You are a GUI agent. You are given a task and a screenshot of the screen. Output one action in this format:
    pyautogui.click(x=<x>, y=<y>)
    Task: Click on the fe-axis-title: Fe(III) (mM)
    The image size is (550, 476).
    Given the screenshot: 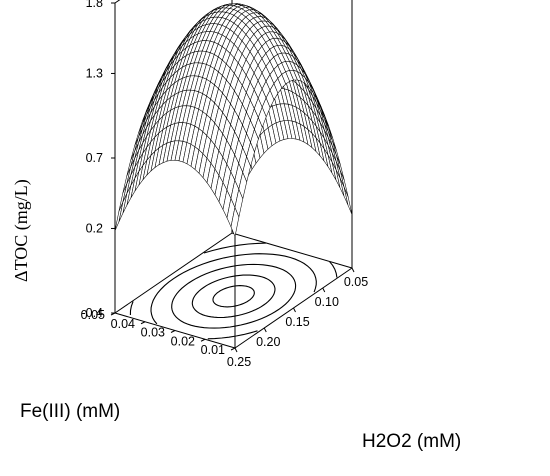 What is the action you would take?
    pyautogui.click(x=70, y=411)
    